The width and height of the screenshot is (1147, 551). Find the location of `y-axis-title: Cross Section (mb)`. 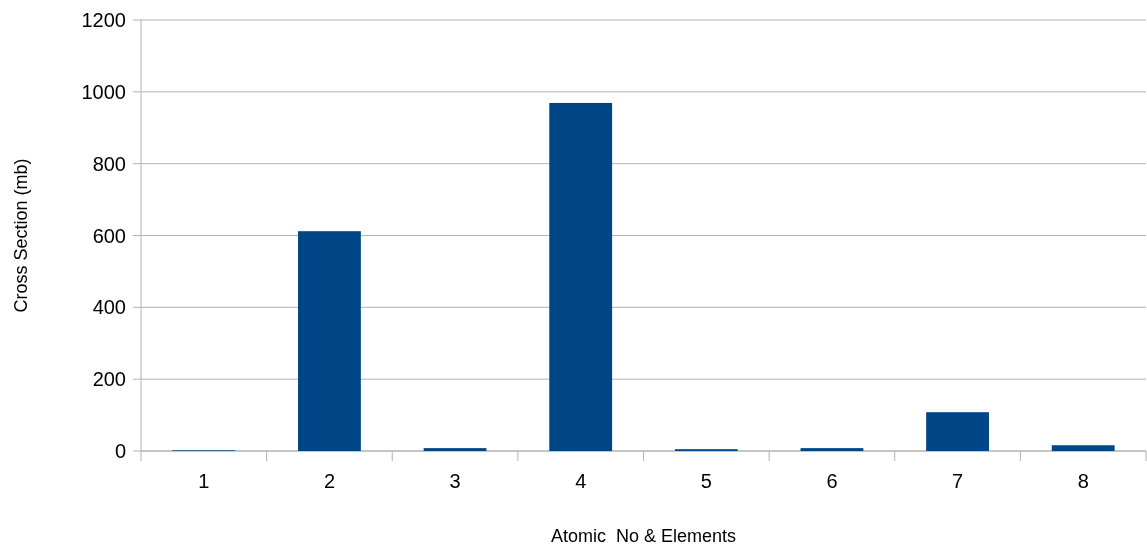

y-axis-title: Cross Section (mb) is located at coordinates (21, 235).